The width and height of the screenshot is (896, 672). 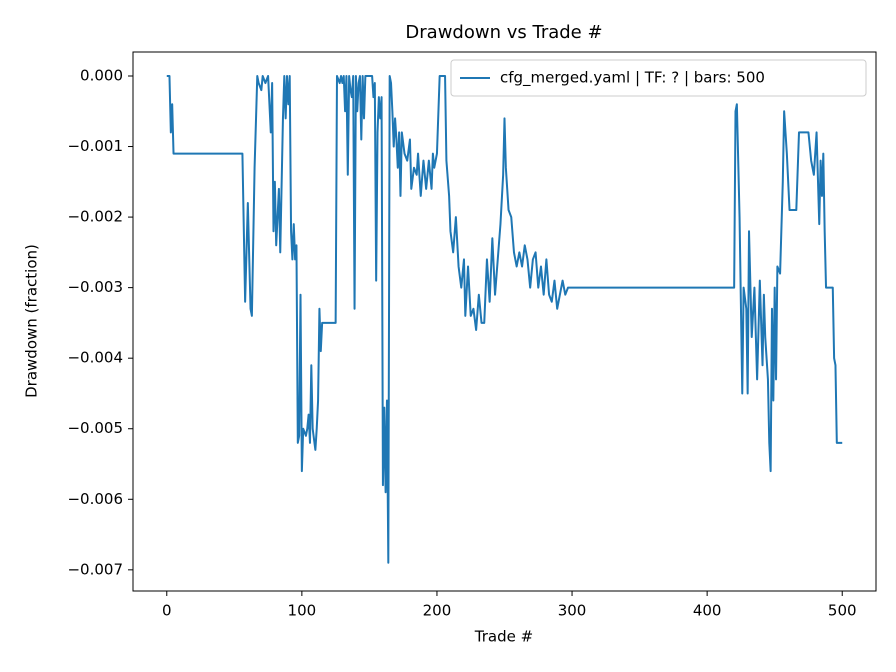 I want to click on legend-box, so click(x=658, y=78).